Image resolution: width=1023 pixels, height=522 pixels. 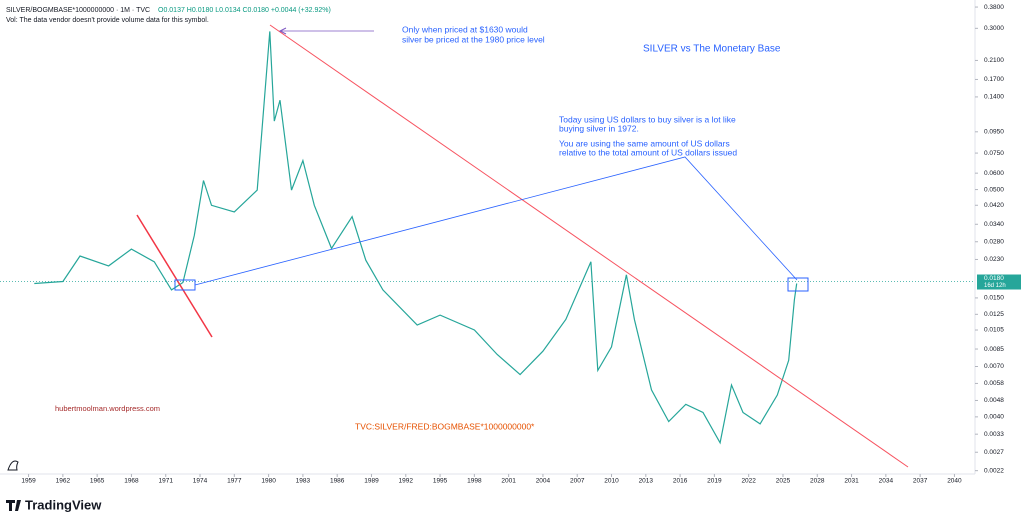 What do you see at coordinates (599, 128) in the screenshot?
I see `annotation: buying silver in 1972.` at bounding box center [599, 128].